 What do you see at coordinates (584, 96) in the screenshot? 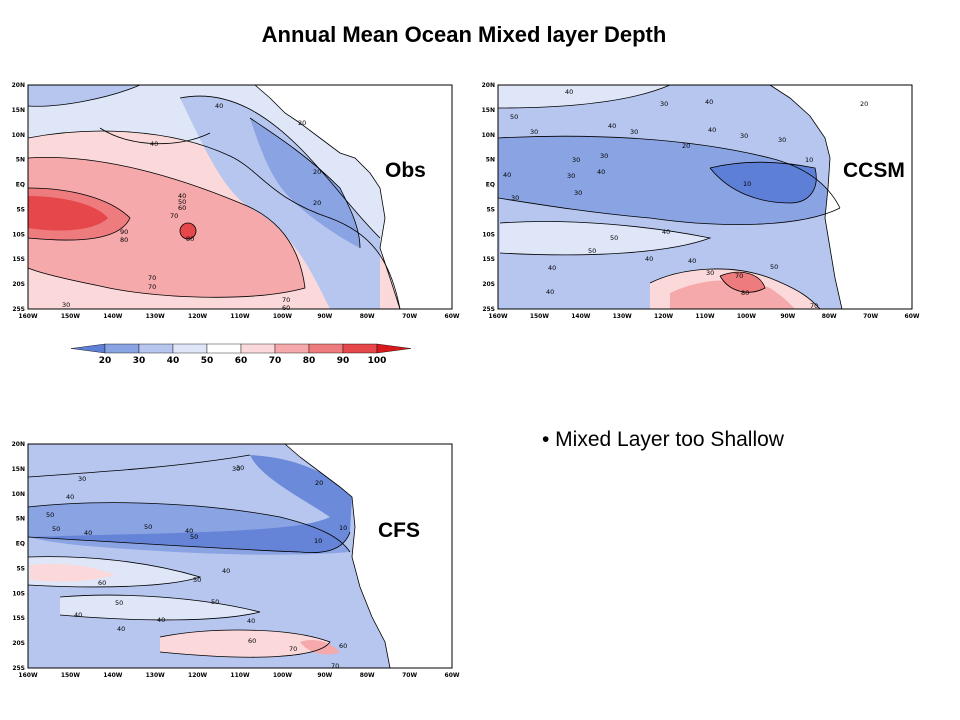
I see `moderate-region` at bounding box center [584, 96].